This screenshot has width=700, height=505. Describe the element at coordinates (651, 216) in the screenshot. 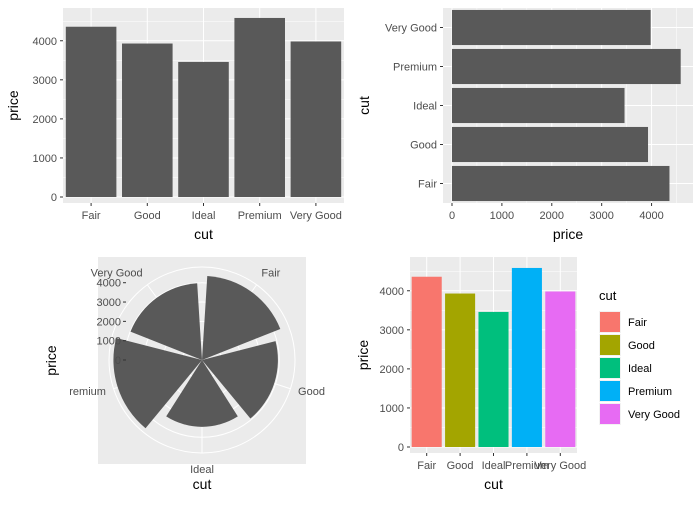

I see `x-tick-label: 4000` at that location.